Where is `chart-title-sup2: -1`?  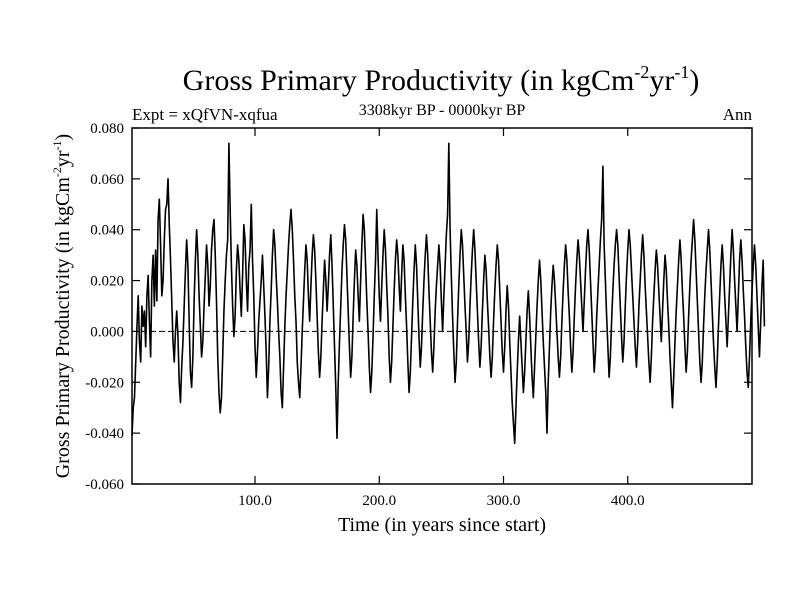 chart-title-sup2: -1 is located at coordinates (681, 72).